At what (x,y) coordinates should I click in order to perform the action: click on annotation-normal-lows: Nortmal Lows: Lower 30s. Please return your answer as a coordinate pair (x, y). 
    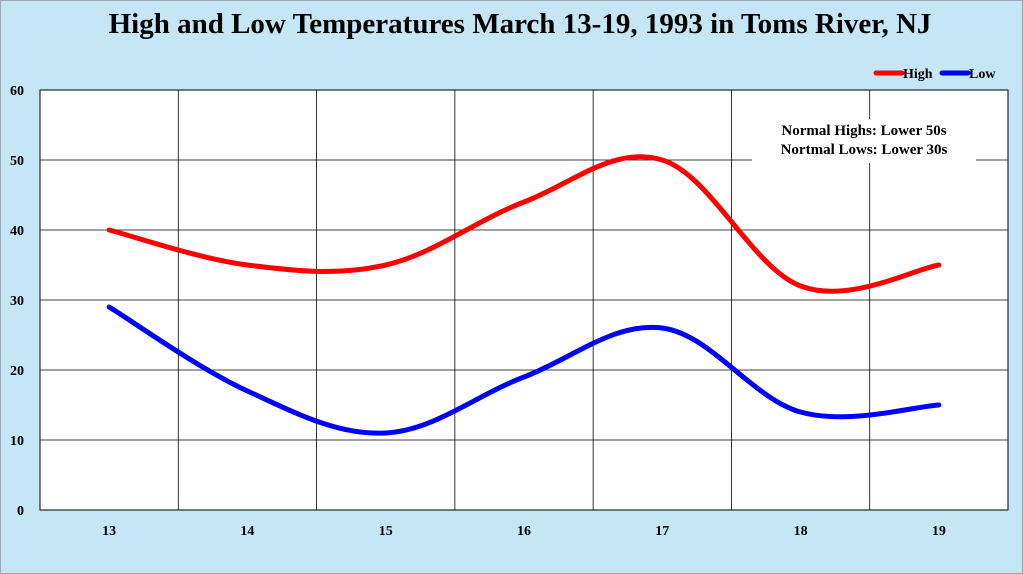
    Looking at the image, I should click on (864, 150).